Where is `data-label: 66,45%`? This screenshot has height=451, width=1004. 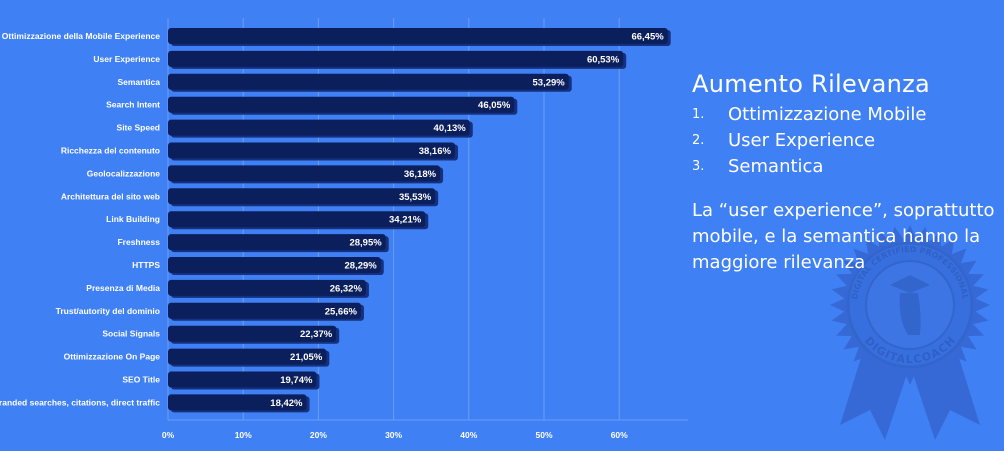 data-label: 66,45% is located at coordinates (647, 37).